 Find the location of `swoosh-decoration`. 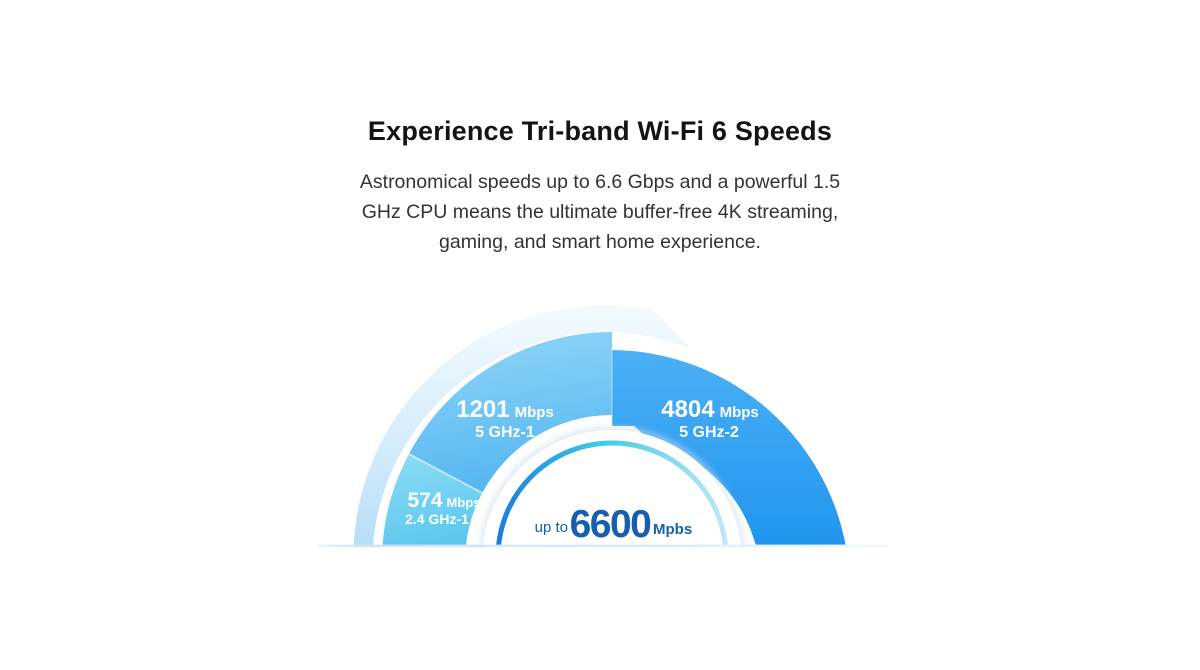

swoosh-decoration is located at coordinates (521, 425).